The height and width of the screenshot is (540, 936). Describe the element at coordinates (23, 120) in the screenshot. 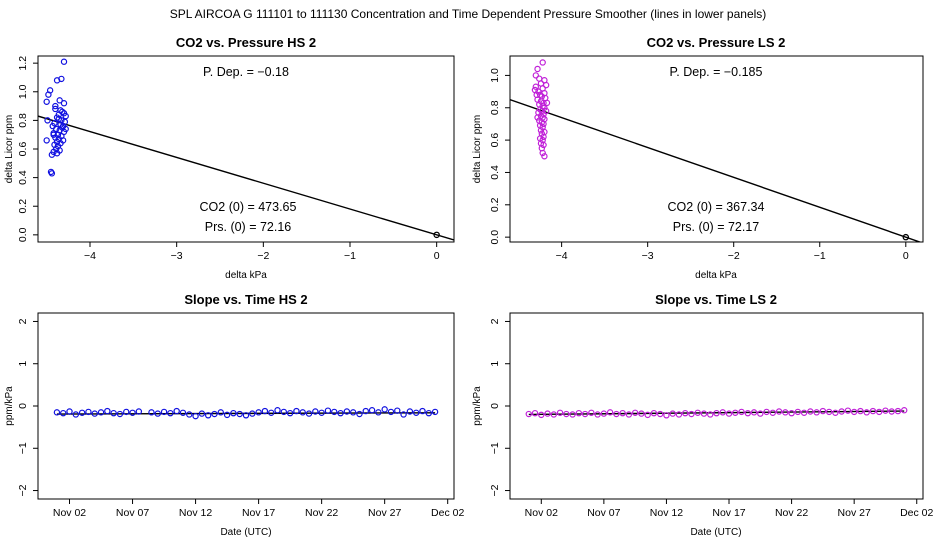

I see `y-tick-label: 0.8` at that location.